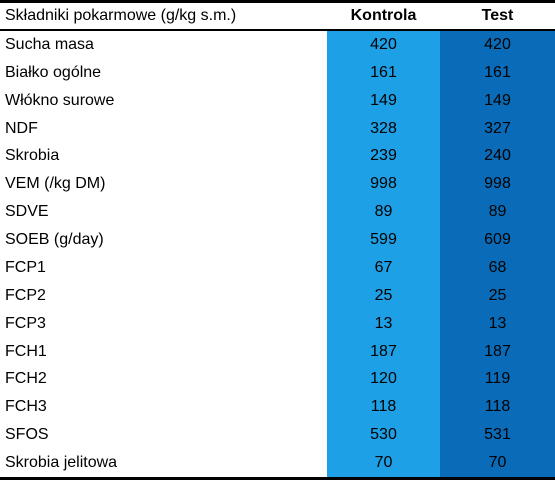  What do you see at coordinates (277, 240) in the screenshot?
I see `table-row: SOEB (g/day) 599 609` at bounding box center [277, 240].